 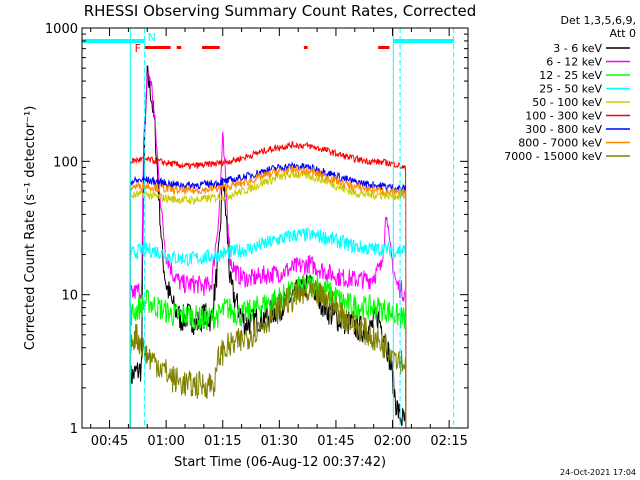 I want to click on series-7000-15000-kev, so click(x=268, y=354).